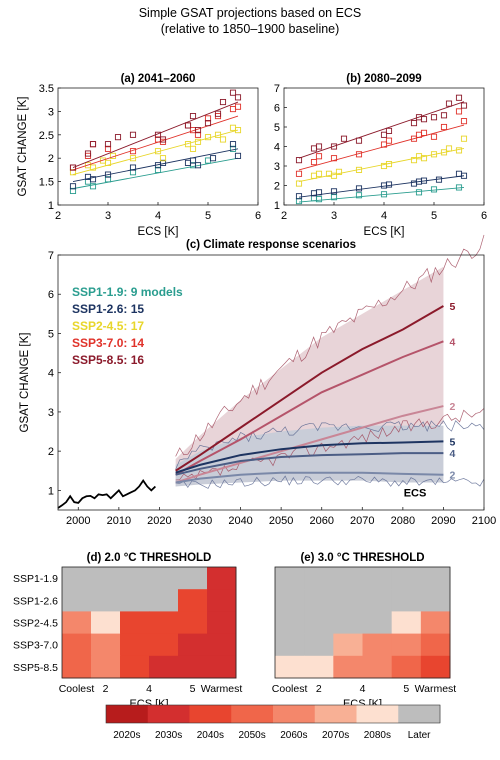  Describe the element at coordinates (108, 309) in the screenshot. I see `legend-entry-SSP1-2.6: SSP1-2.6: 15` at that location.